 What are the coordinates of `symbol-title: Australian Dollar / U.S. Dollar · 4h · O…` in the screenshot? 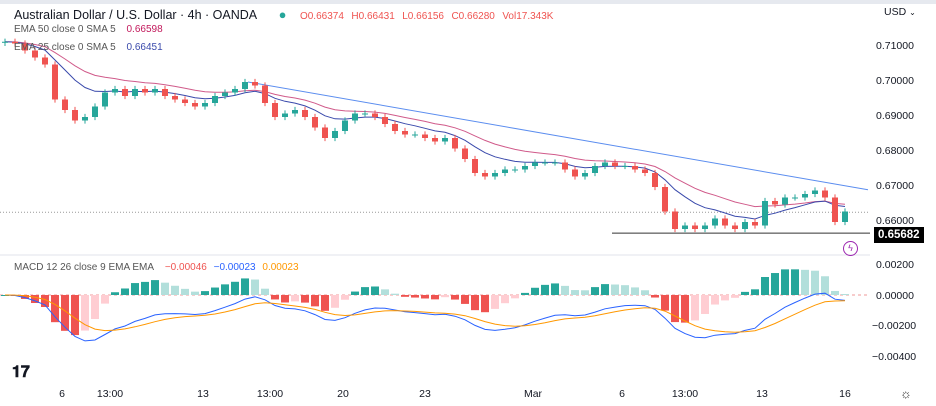 It's located at (136, 15).